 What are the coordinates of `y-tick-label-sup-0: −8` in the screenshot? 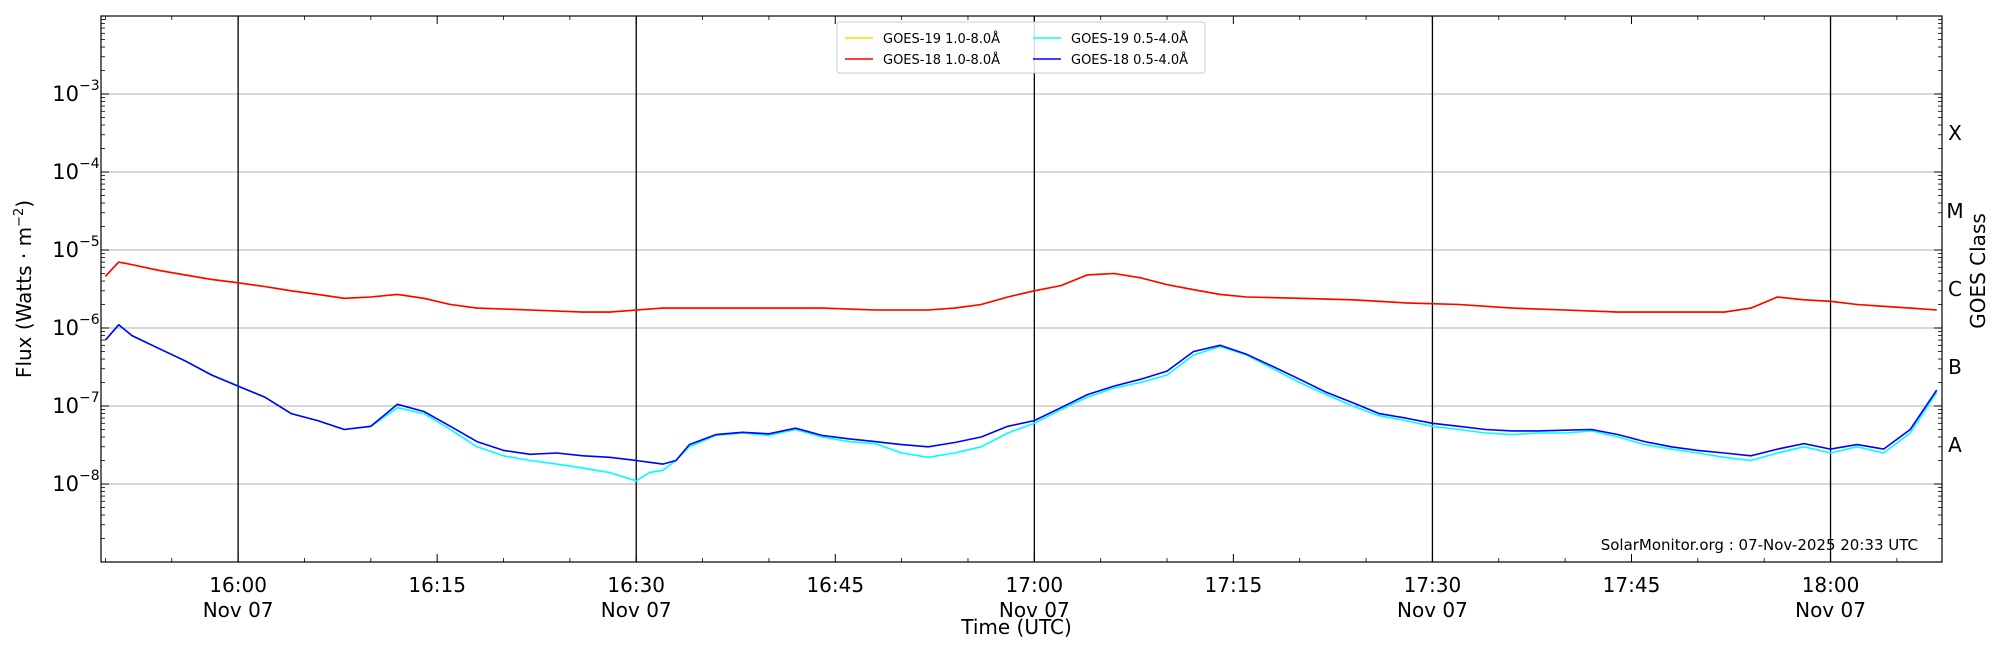 It's located at (89, 476).